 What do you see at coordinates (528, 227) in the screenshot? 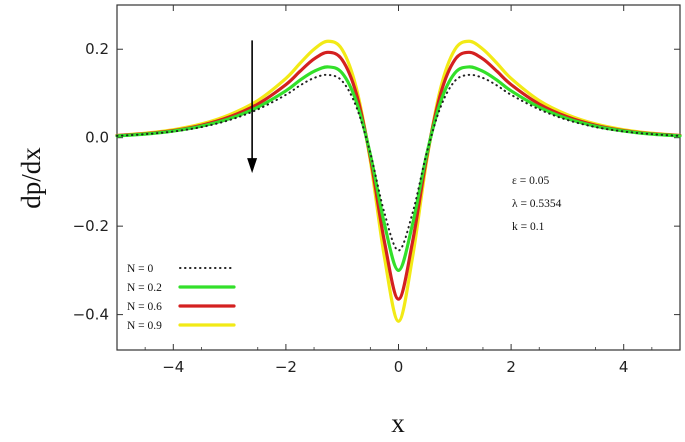
I see `annotation-k: k = 0.1` at bounding box center [528, 227].